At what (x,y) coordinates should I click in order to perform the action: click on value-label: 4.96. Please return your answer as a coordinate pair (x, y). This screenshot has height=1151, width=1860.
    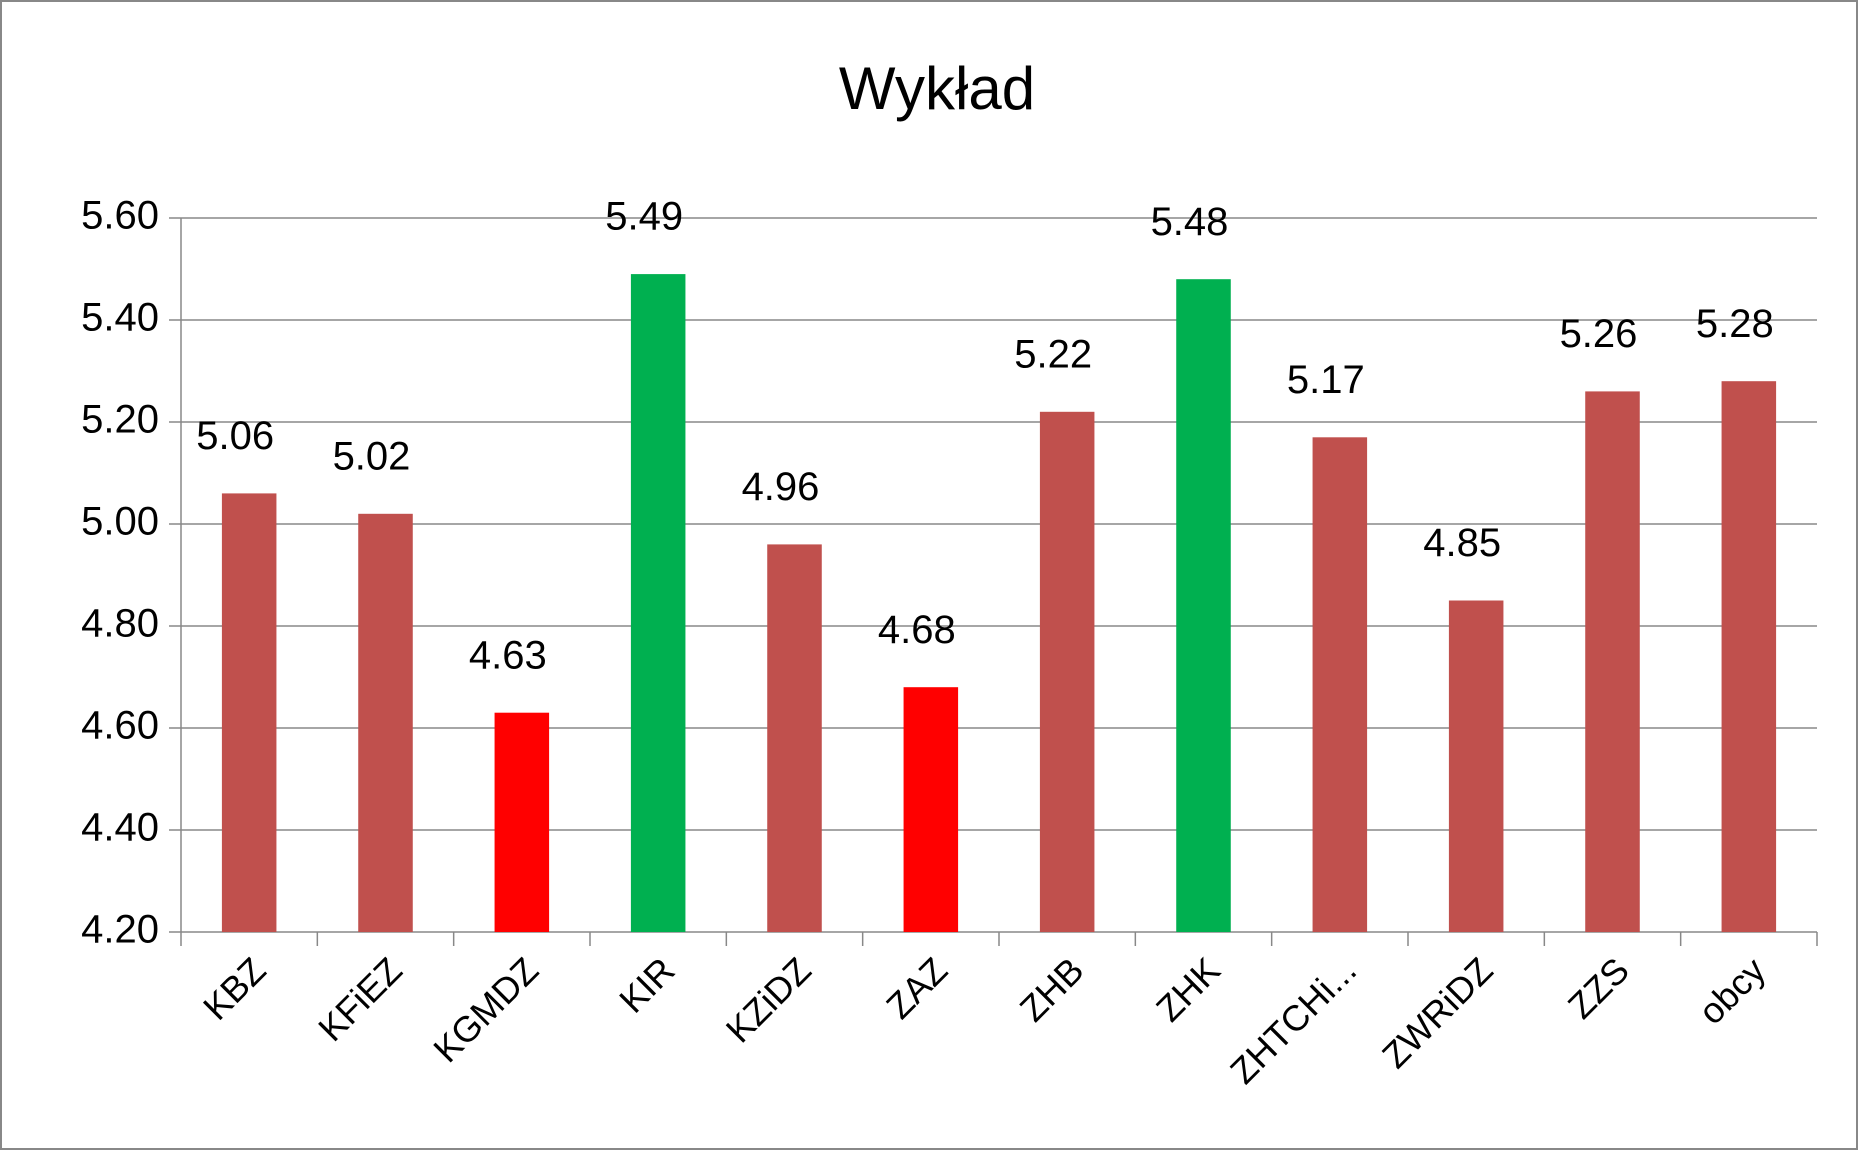
    Looking at the image, I should click on (781, 487).